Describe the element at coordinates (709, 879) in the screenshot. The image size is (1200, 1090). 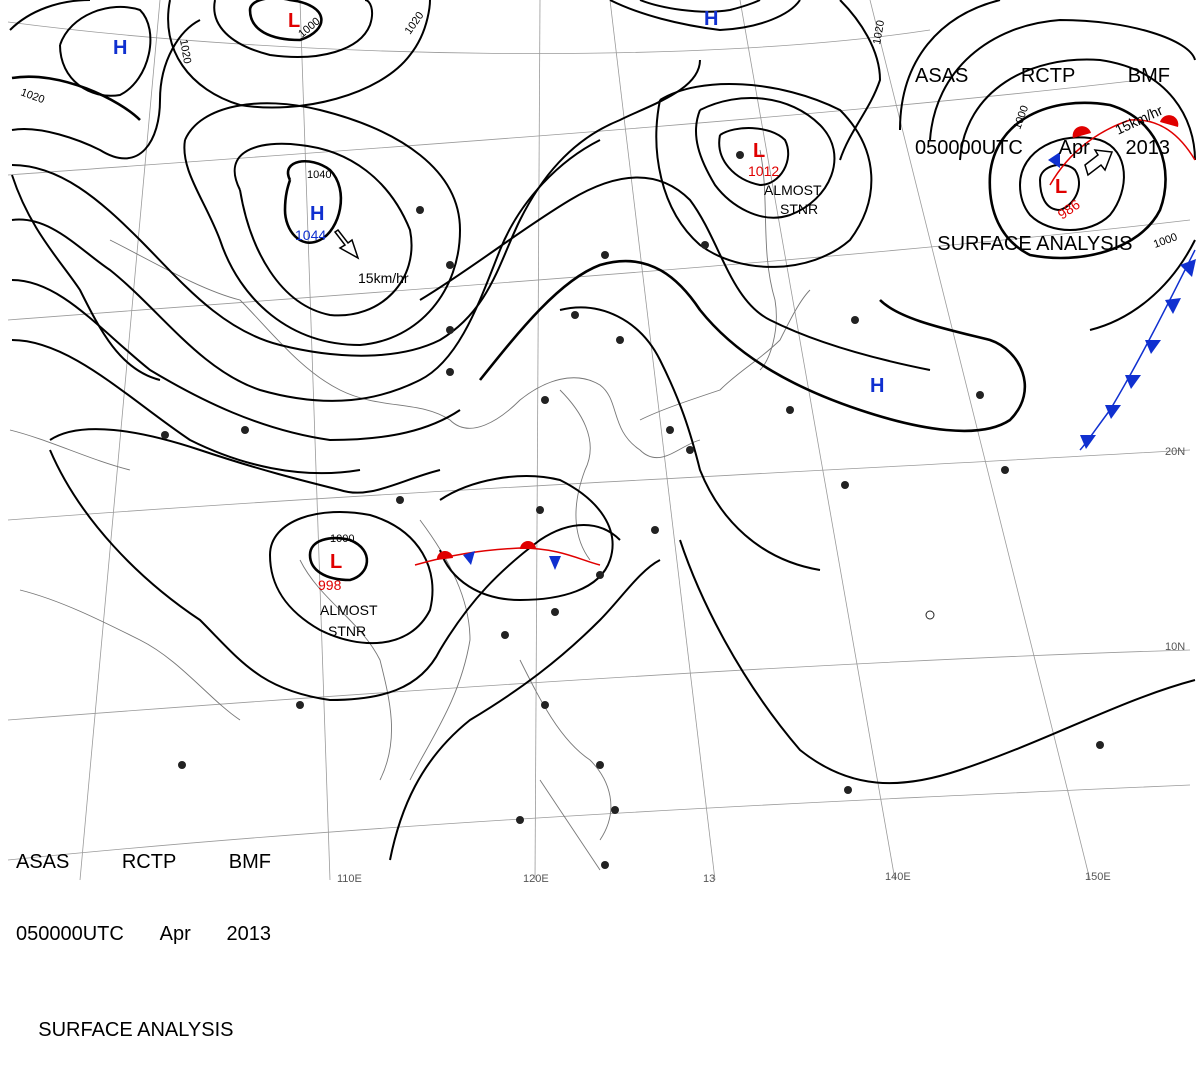
I see `lon-label: 13` at that location.